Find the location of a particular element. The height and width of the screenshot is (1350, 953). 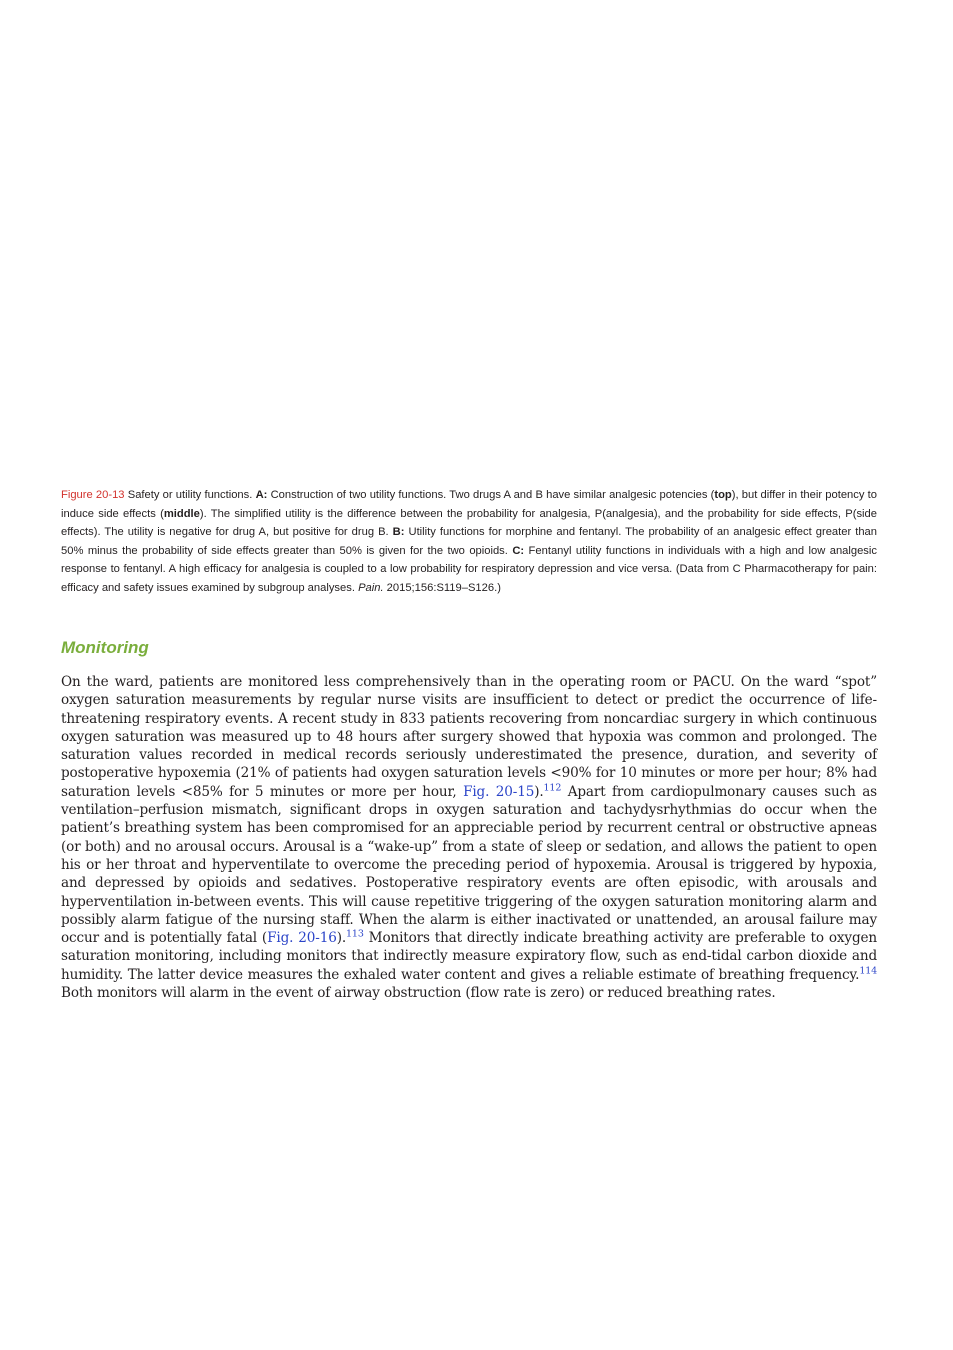

figure-label: Figure 20-13 is located at coordinates (93, 495).